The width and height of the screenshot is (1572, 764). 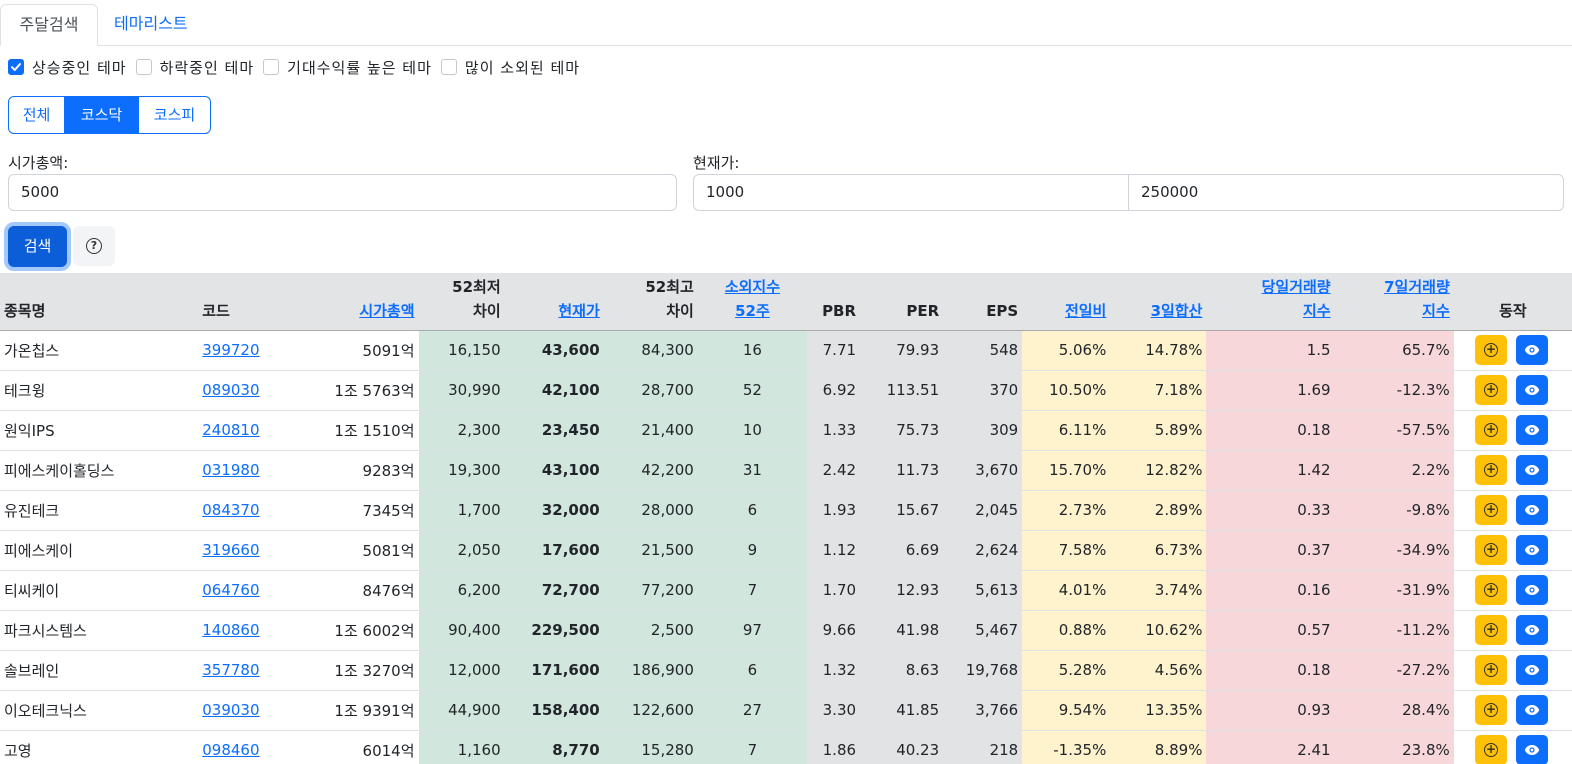 What do you see at coordinates (342, 192) in the screenshot?
I see `market-cap-input: 5000` at bounding box center [342, 192].